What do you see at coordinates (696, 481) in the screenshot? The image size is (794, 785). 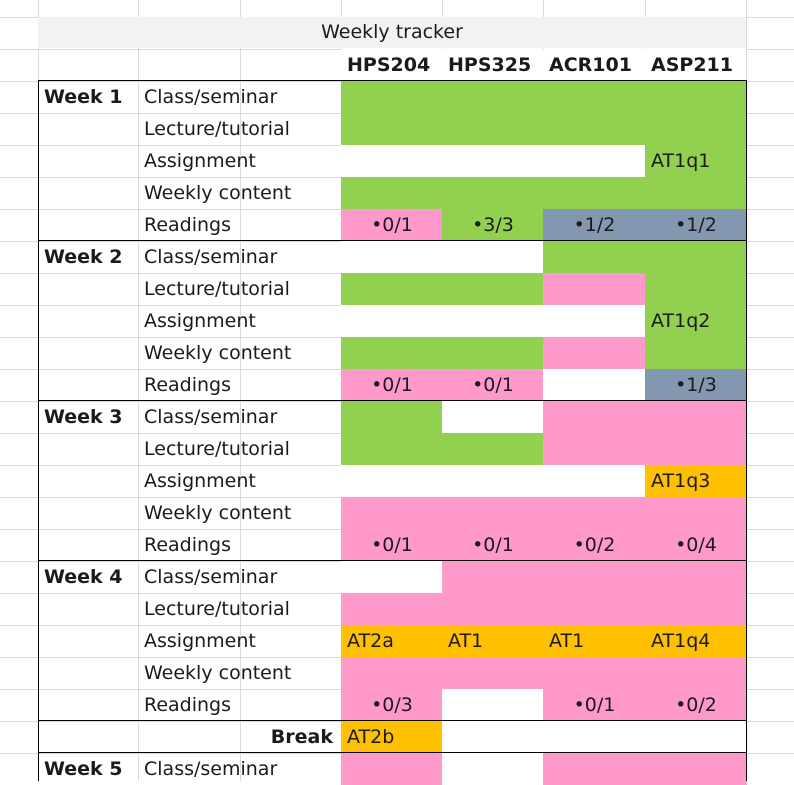 I see `status-cell: AT1q3` at bounding box center [696, 481].